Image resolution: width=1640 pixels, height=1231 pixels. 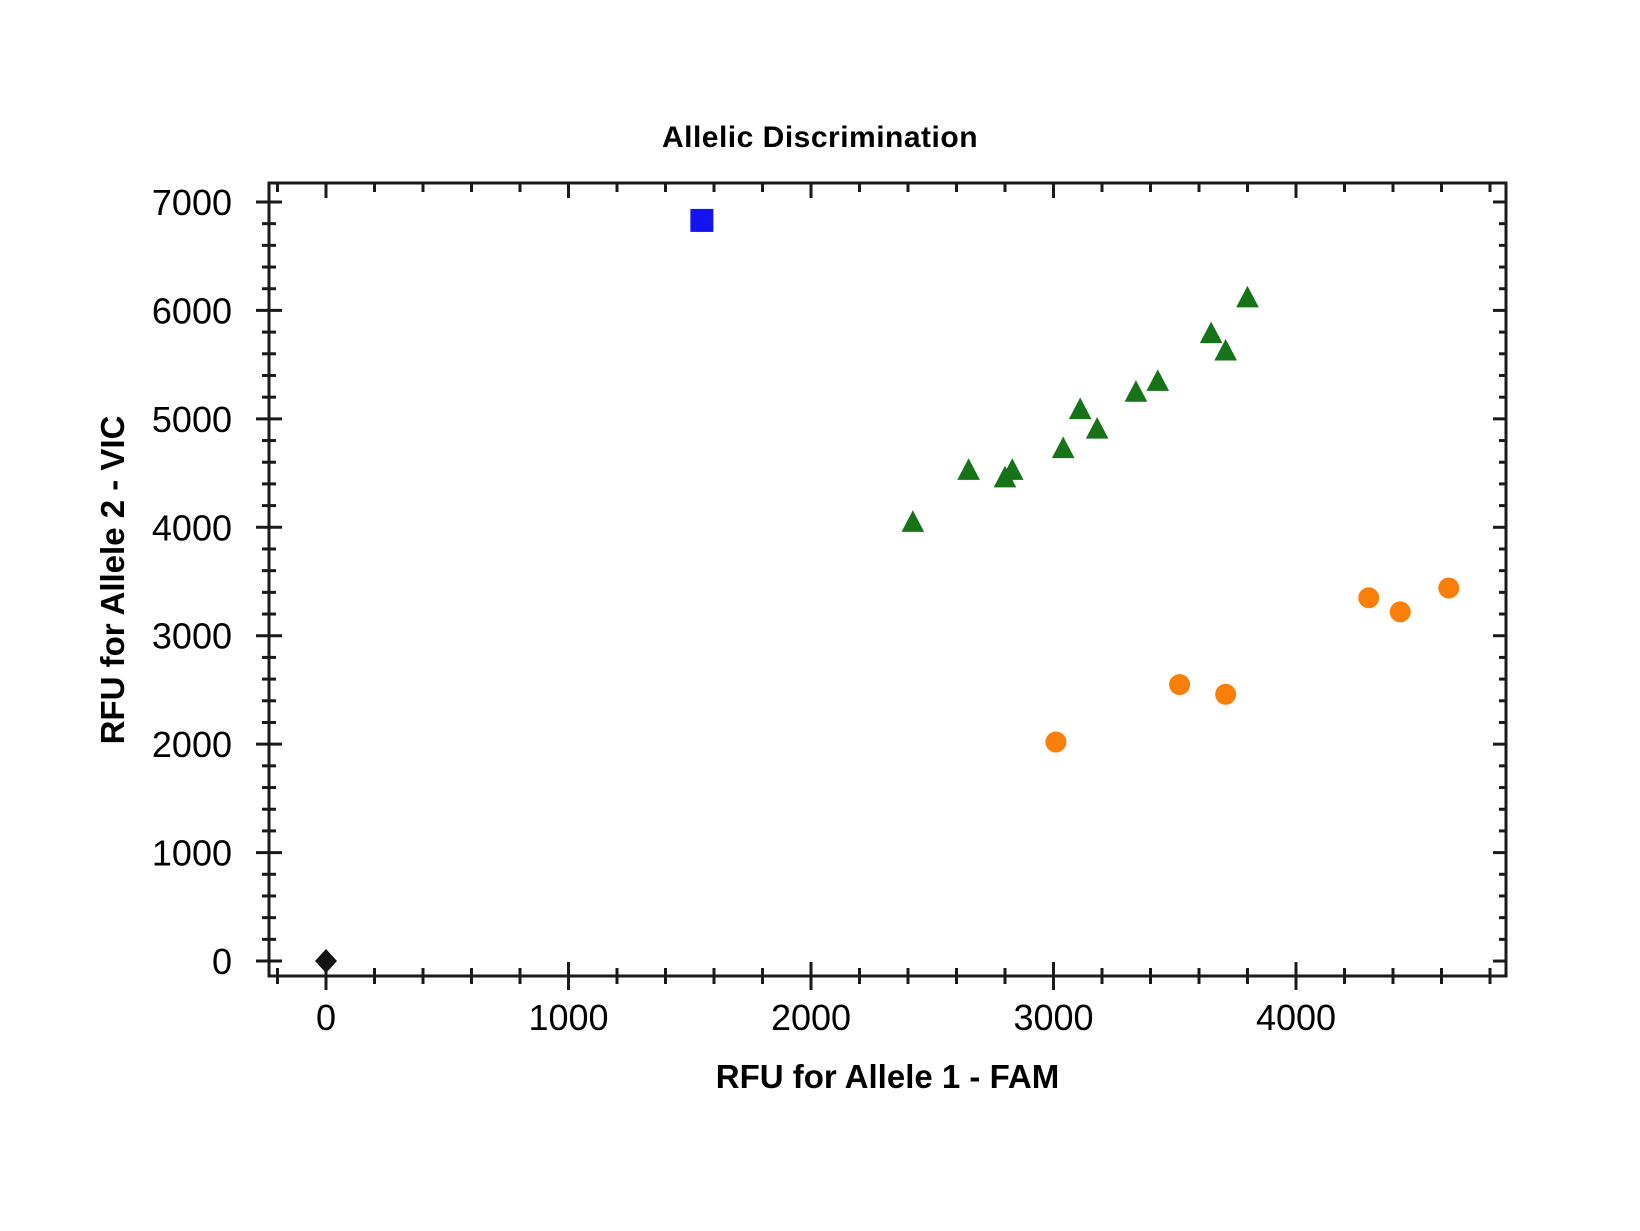 What do you see at coordinates (192, 744) in the screenshot?
I see `y-tick-label: 2000` at bounding box center [192, 744].